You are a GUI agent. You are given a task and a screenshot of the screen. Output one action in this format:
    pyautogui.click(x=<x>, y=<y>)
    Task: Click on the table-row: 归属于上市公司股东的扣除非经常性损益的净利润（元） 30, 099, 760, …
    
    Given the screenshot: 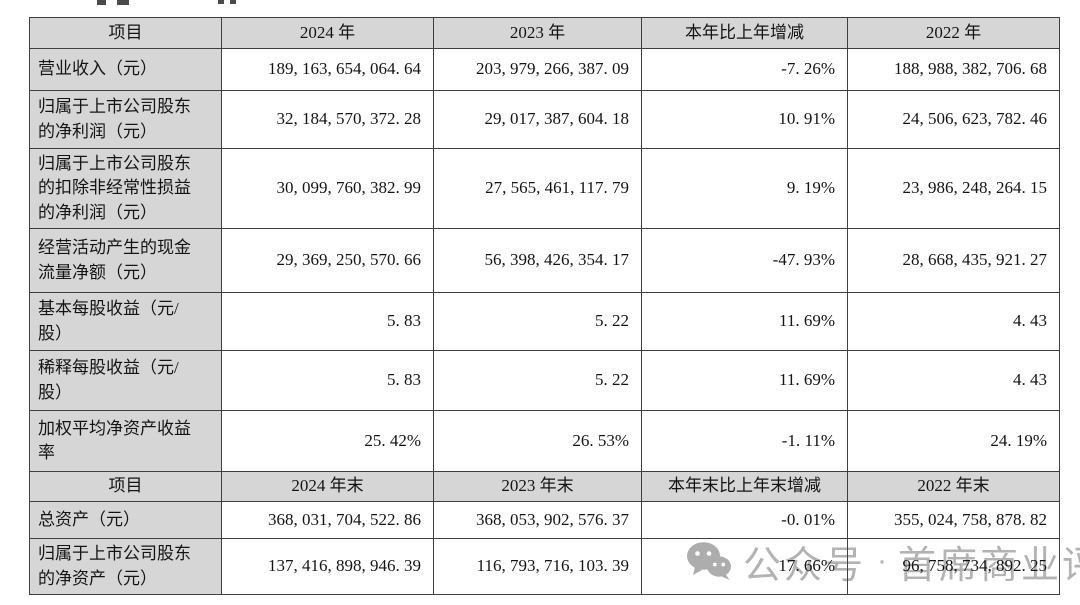 What is the action you would take?
    pyautogui.click(x=544, y=188)
    